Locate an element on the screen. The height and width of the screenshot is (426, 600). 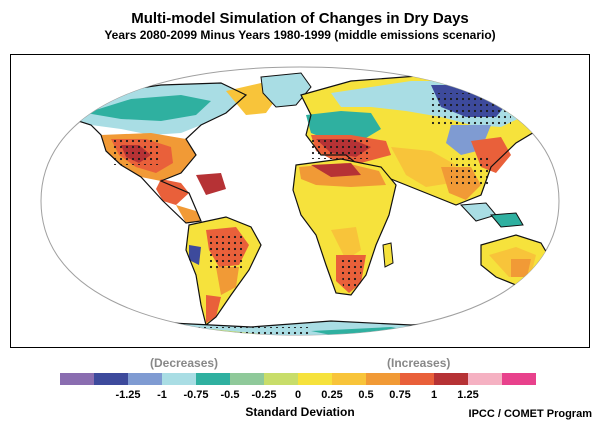
scale-unit-label: Standard Deviation is located at coordinates (300, 412).